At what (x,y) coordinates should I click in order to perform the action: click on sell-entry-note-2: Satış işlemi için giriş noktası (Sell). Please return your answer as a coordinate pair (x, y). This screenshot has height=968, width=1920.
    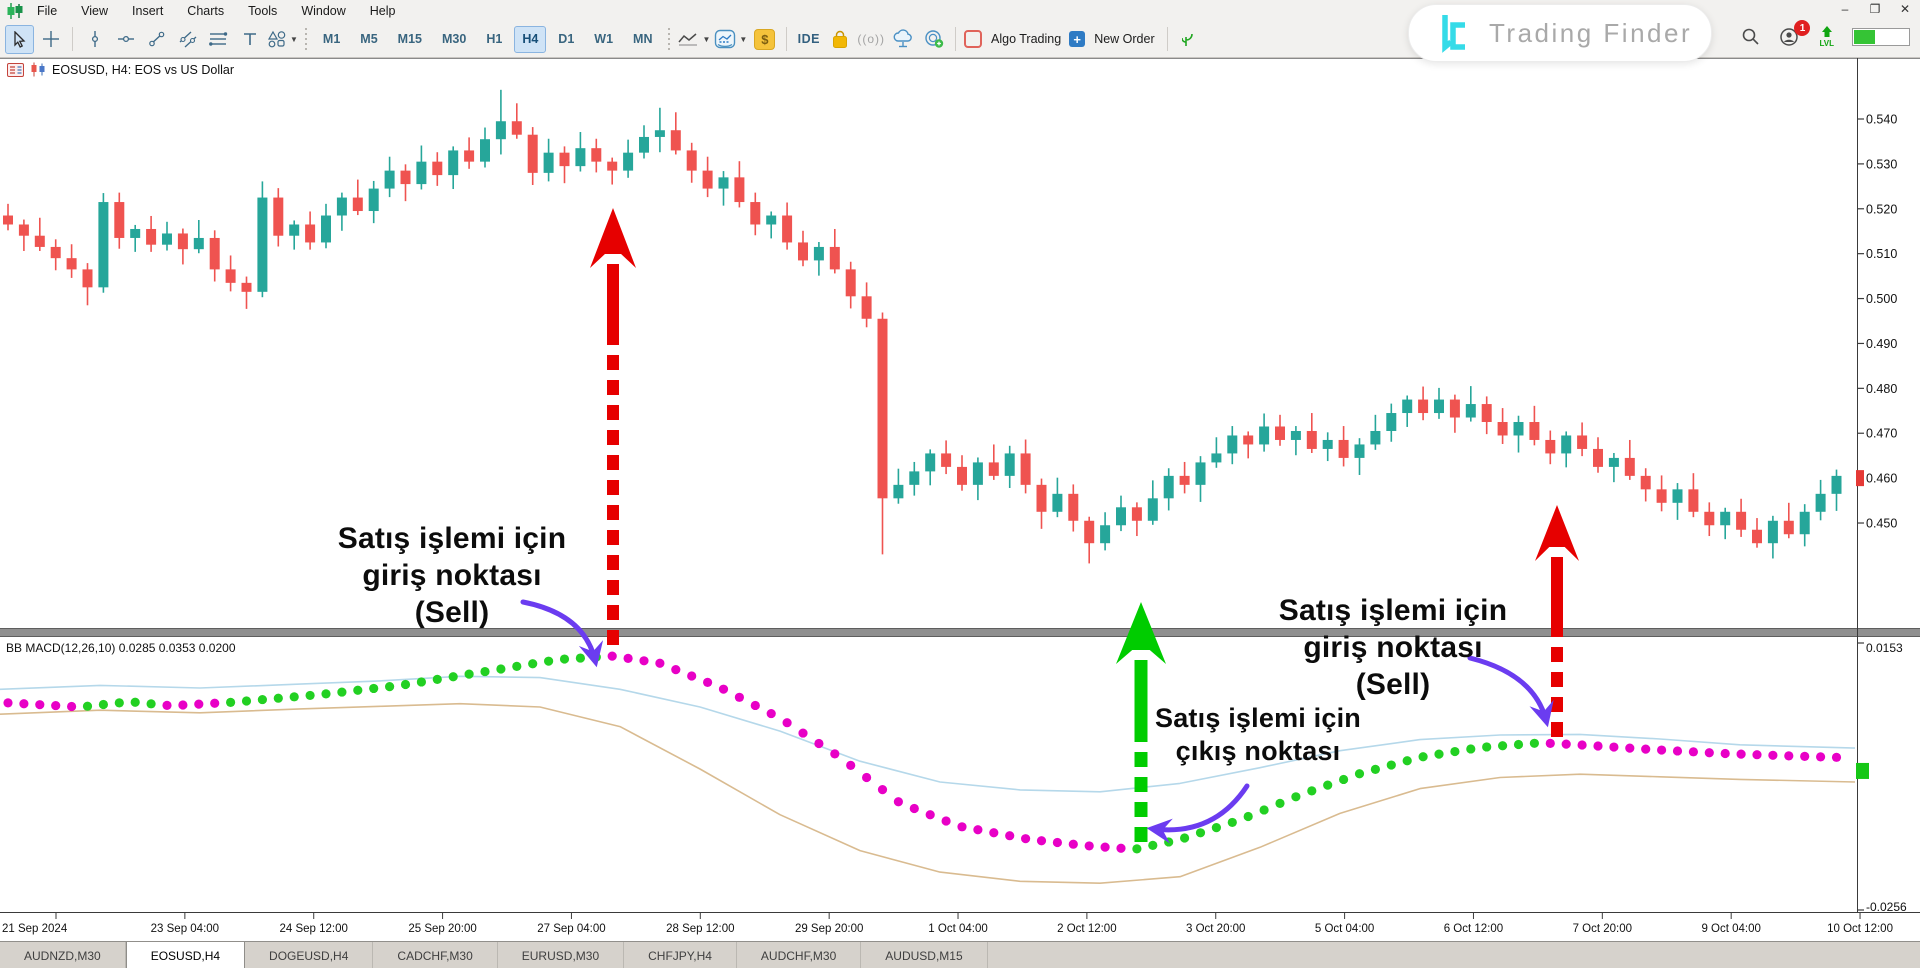
    Looking at the image, I should click on (1393, 648).